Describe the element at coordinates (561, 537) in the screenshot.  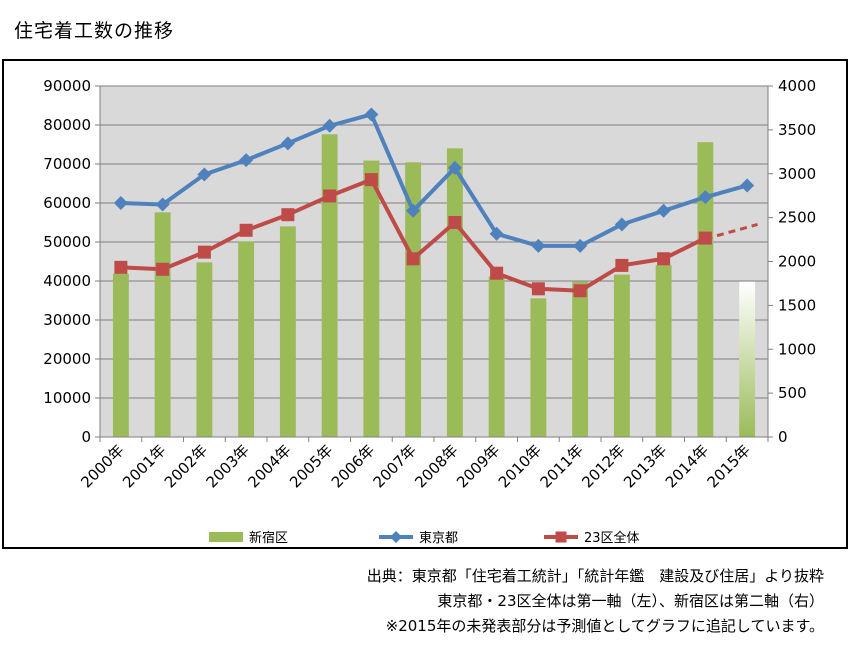
I see `legend-marker-square` at that location.